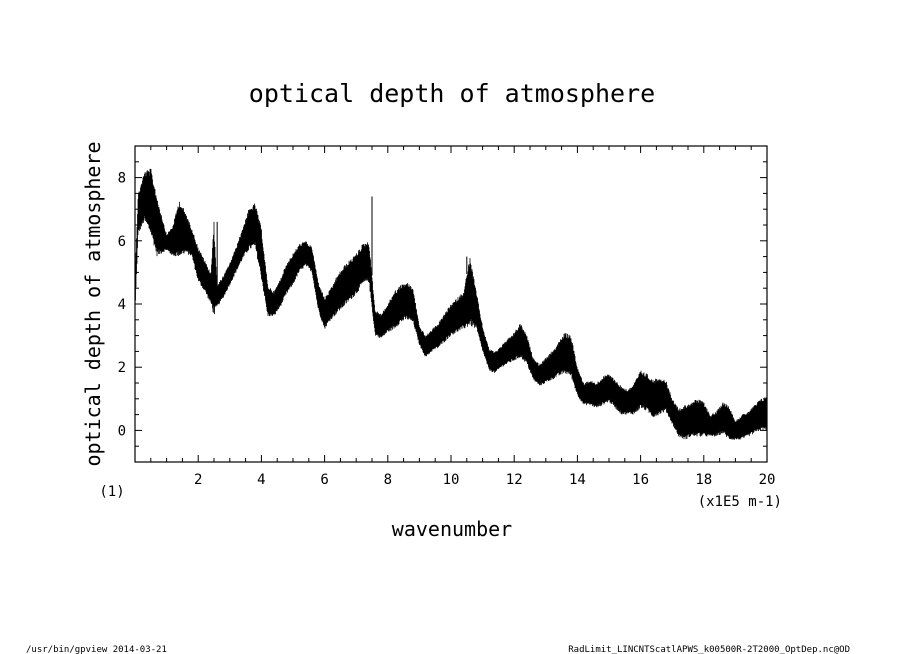  What do you see at coordinates (640, 480) in the screenshot?
I see `x-tick-label: 16` at bounding box center [640, 480].